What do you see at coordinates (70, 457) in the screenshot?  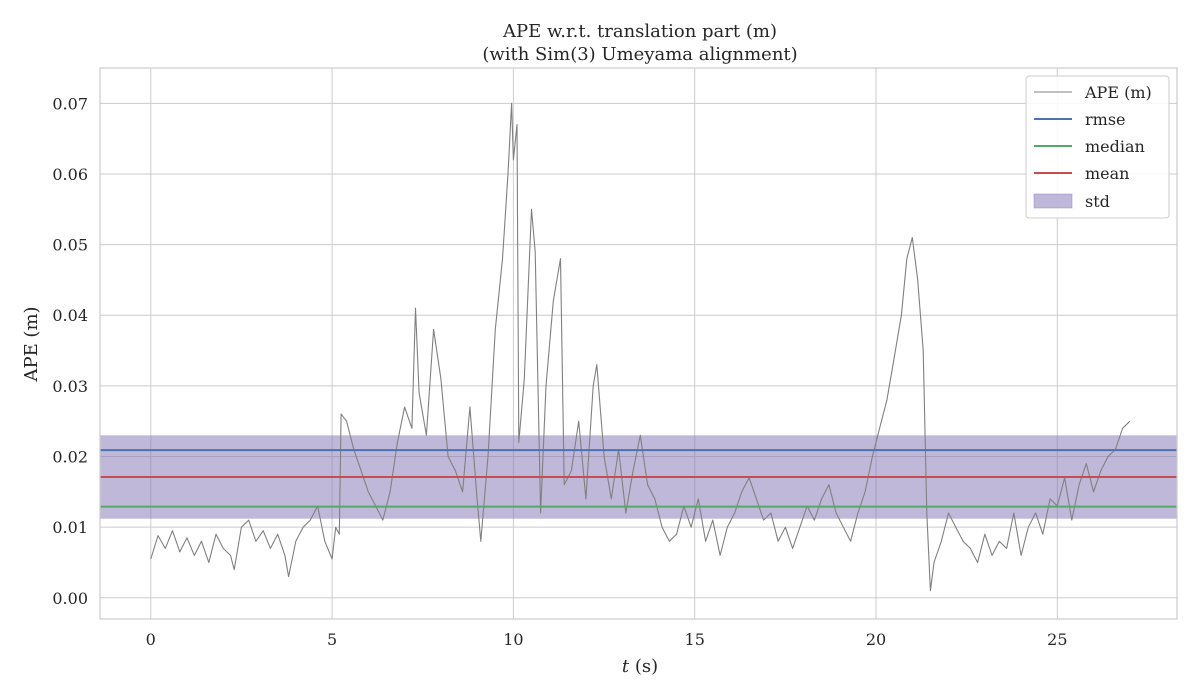 I see `y-tick-label: 0.02` at bounding box center [70, 457].